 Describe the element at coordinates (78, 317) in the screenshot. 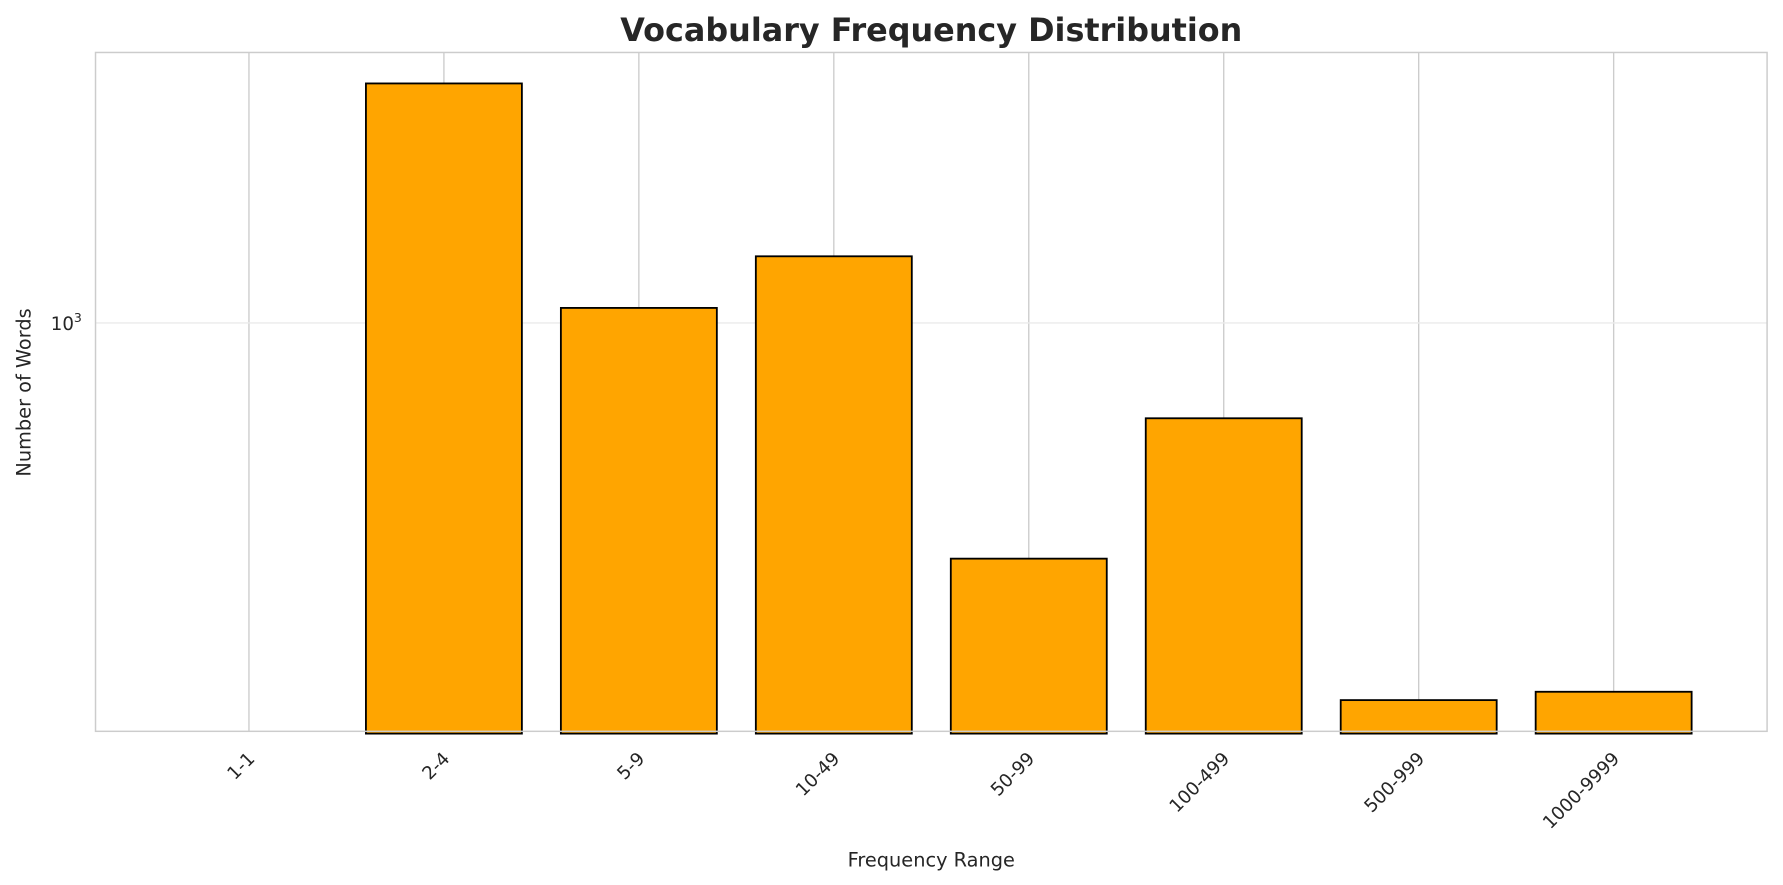

I see `y-tick-exponent: 3` at that location.